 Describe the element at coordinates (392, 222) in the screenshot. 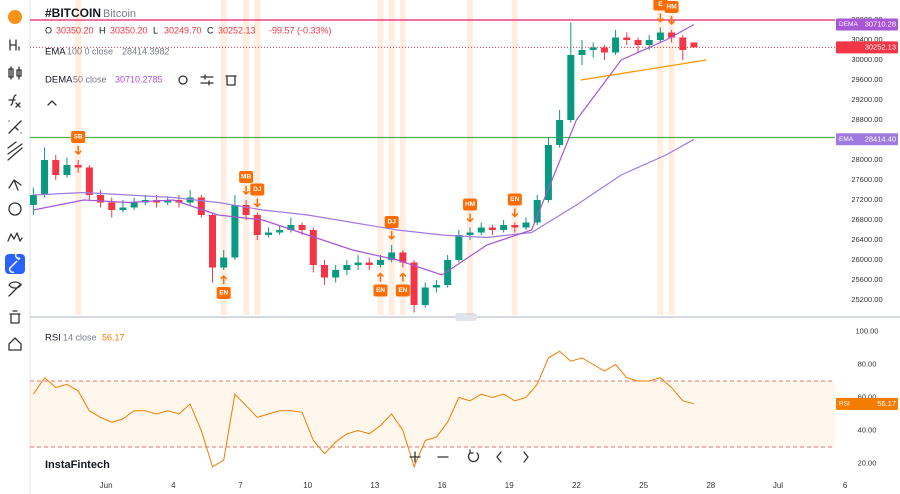

I see `event-label: DJ` at that location.